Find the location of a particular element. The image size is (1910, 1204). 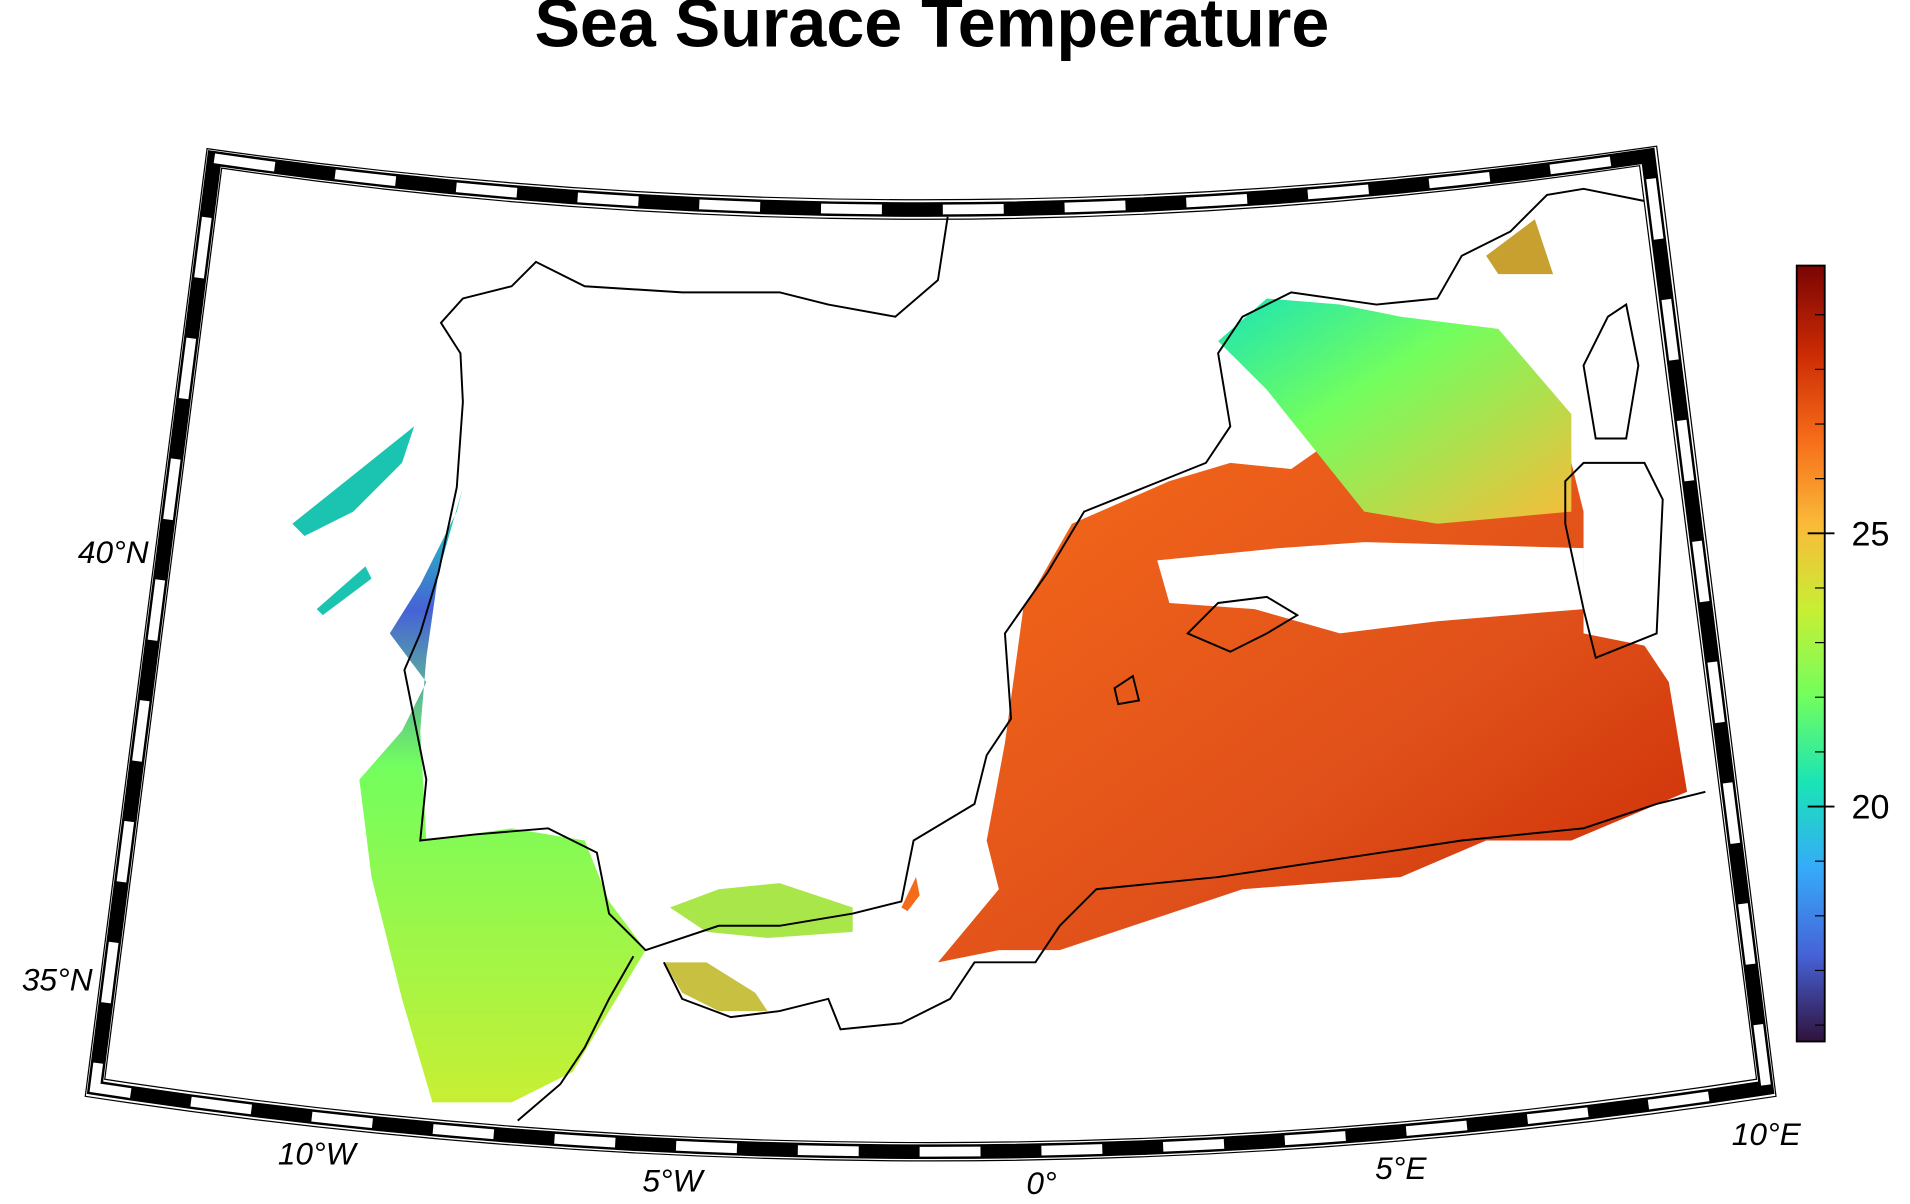

lon-label: 5°W is located at coordinates (673, 1180).